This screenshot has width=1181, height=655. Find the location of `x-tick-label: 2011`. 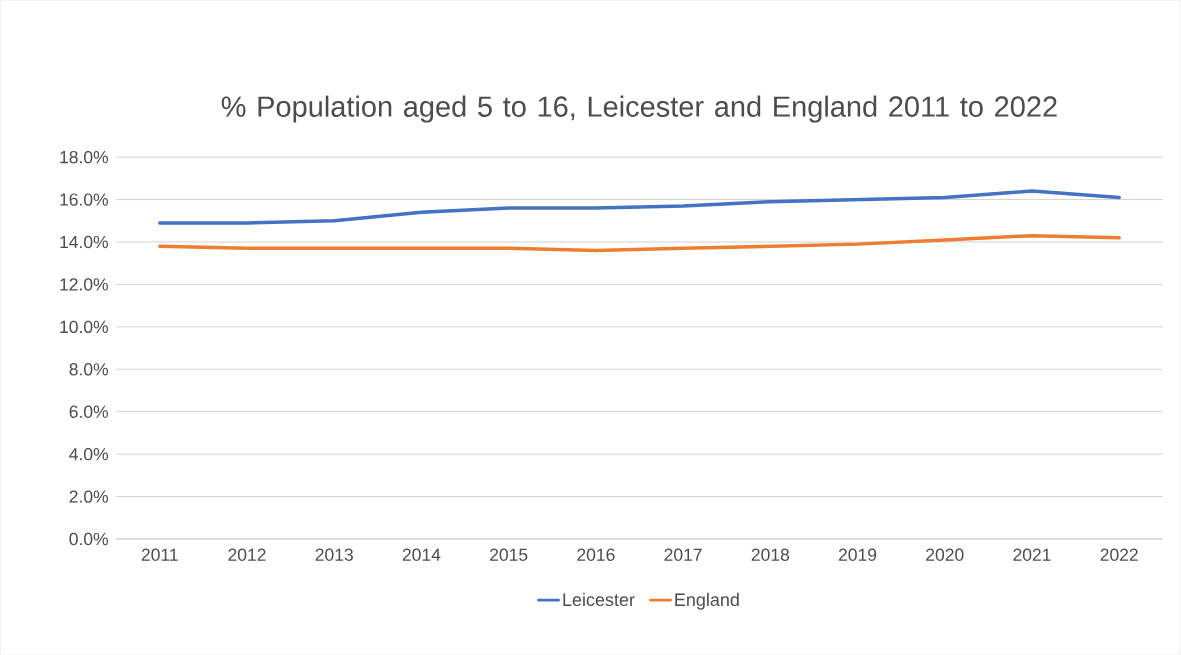

x-tick-label: 2011 is located at coordinates (159, 554).